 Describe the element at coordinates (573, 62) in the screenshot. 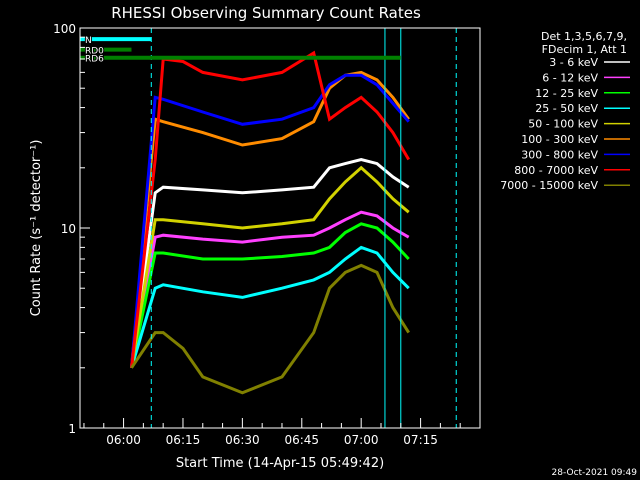

I see `legend-entry-label: 3 - 6 keV` at that location.